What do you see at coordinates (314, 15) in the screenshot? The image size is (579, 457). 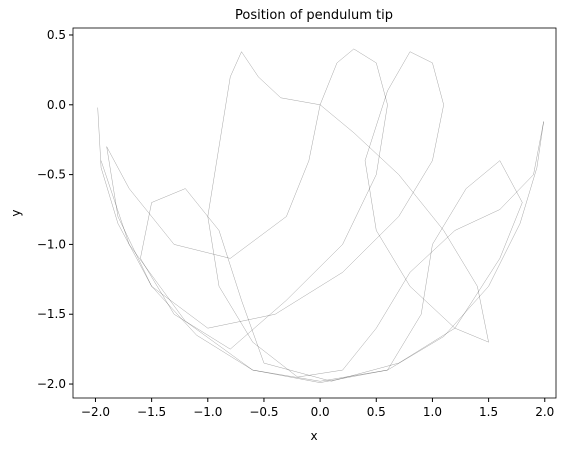 I see `chart-title: Position of pendulum tip` at bounding box center [314, 15].